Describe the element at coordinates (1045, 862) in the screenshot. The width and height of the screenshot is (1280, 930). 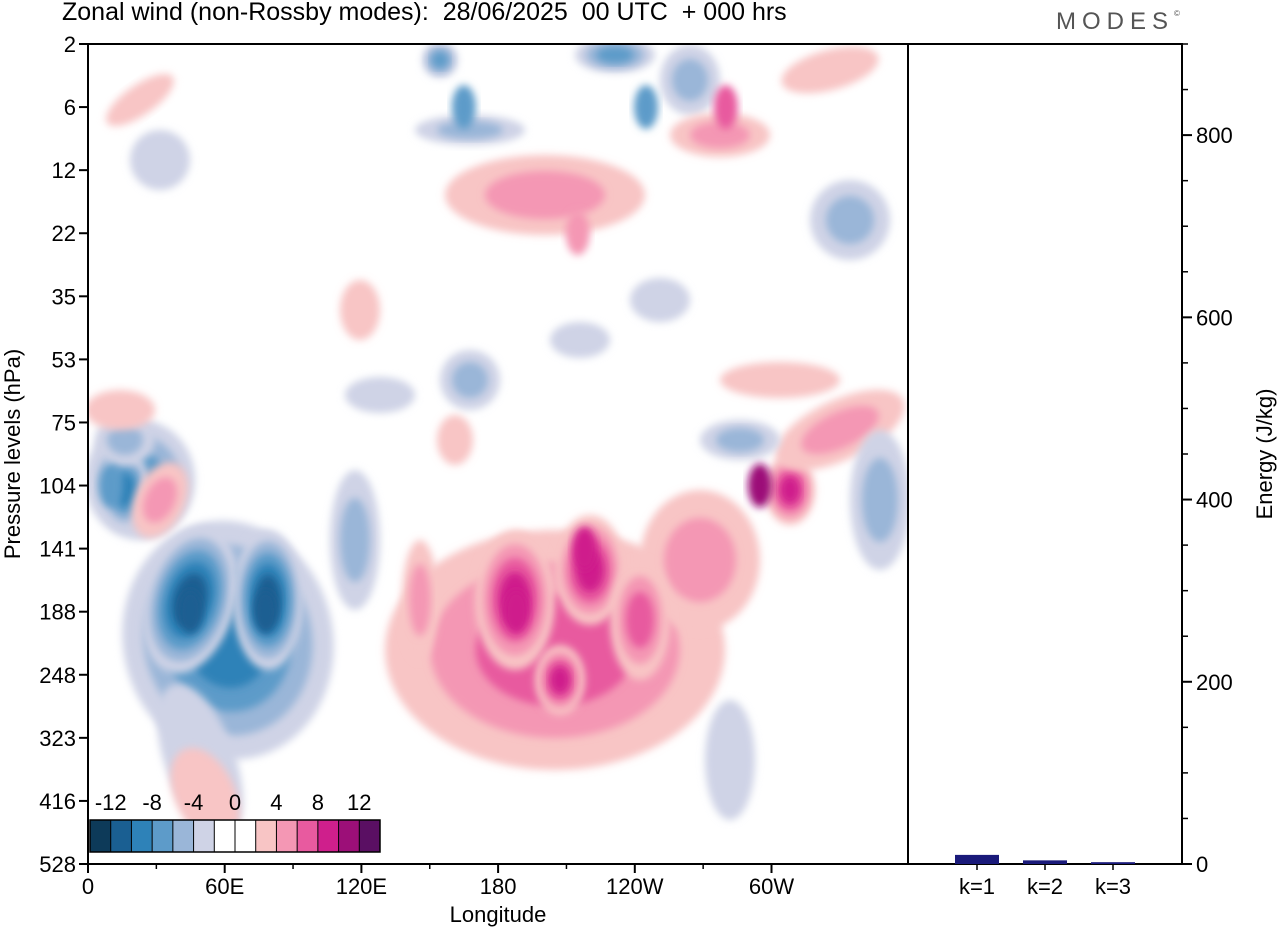
I see `energy-bar-k=2` at that location.